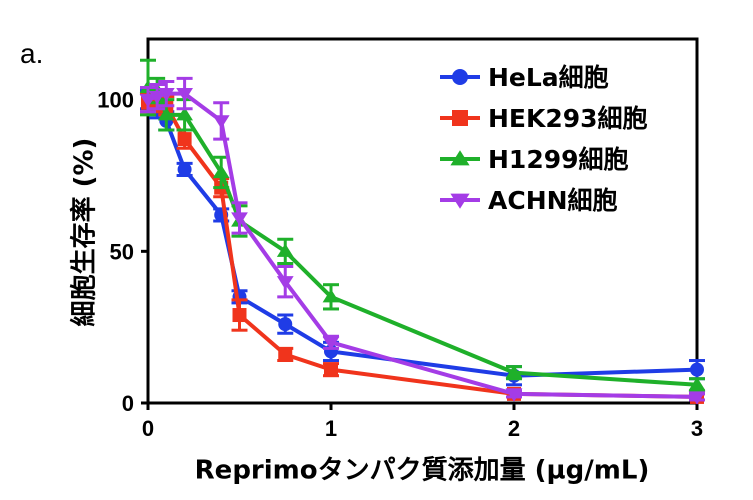 Image resolution: width=753 pixels, height=500 pixels. What do you see at coordinates (148, 428) in the screenshot?
I see `x-tick-label: 0` at bounding box center [148, 428].